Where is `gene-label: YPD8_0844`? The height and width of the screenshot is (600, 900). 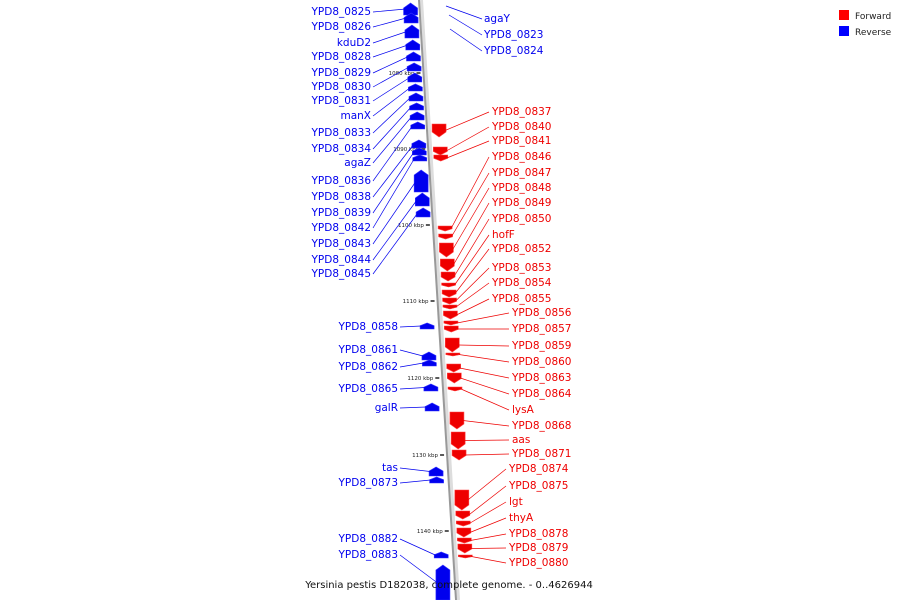 gene-label: YPD8_0844 is located at coordinates (341, 260).